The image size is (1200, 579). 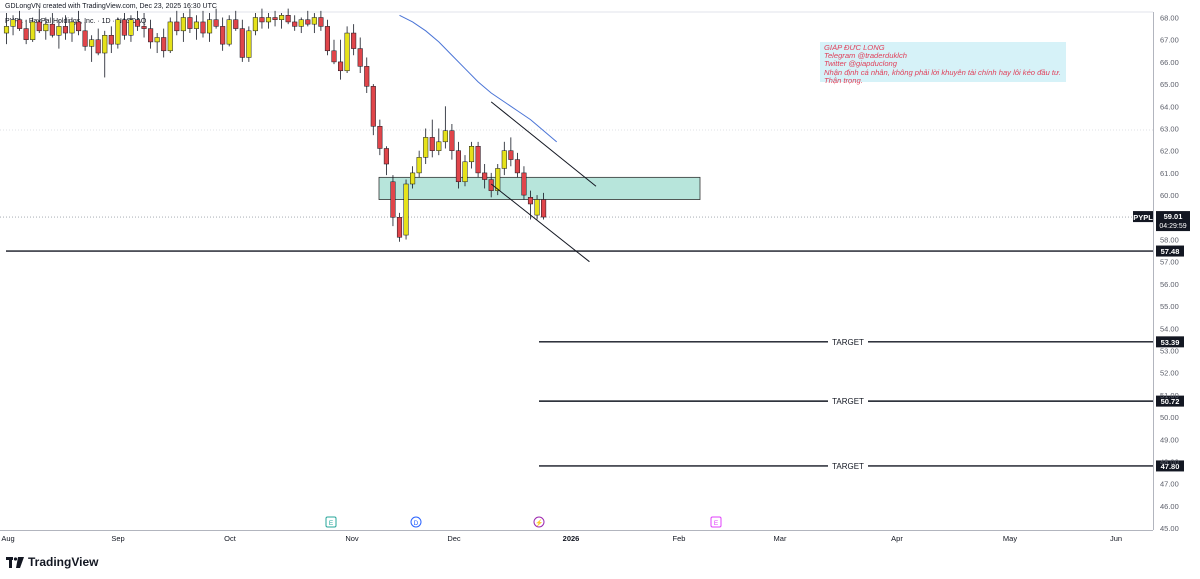 I want to click on tradingview-brand: TradingView, so click(x=52, y=562).